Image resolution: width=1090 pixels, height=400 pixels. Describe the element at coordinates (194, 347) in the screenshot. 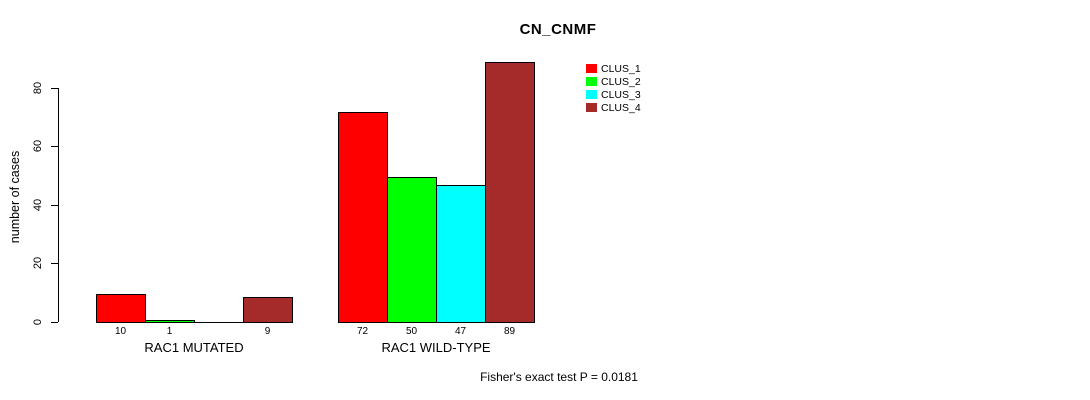

I see `x-category-label: RAC1 MUTATED` at that location.